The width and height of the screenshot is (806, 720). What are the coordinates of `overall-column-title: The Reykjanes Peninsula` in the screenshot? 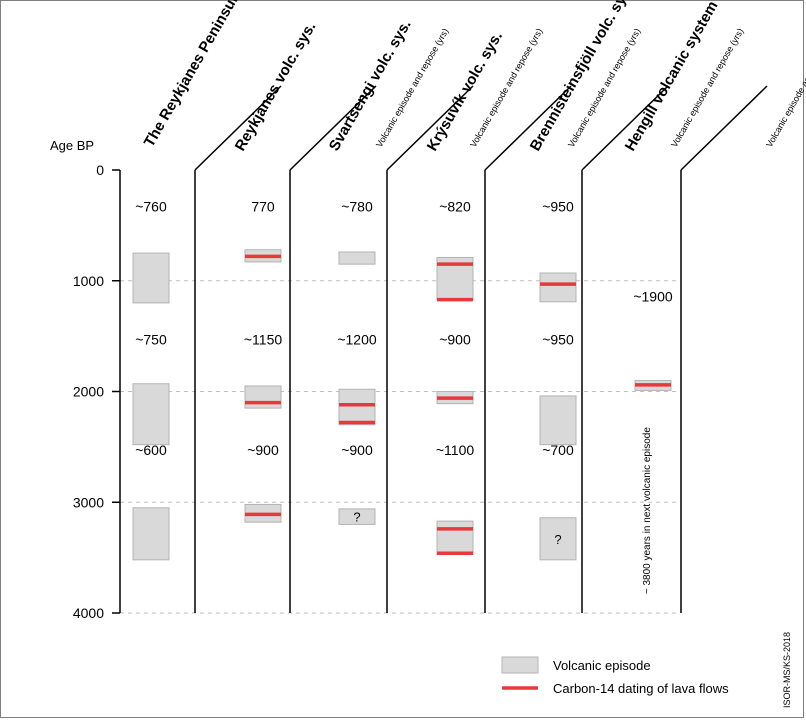 It's located at (193, 75).